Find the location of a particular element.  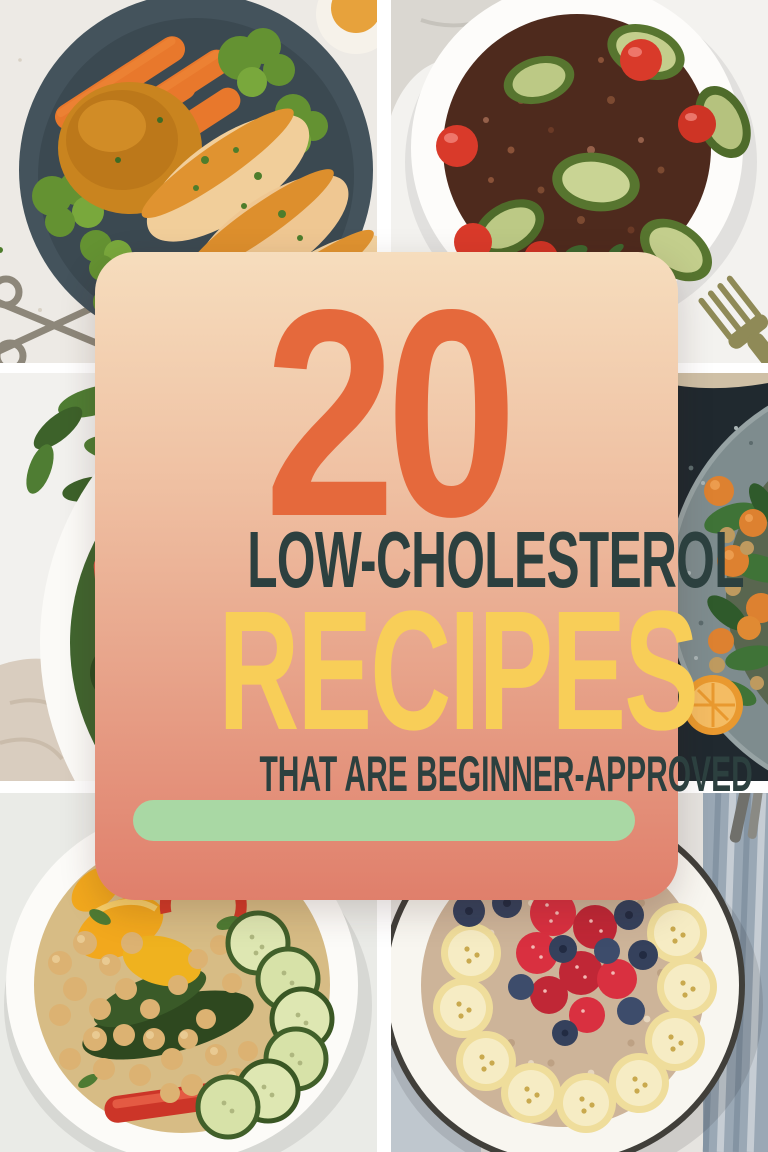

title-low-cholesterol: LOW-CHOLESTEROL is located at coordinates (495, 559).